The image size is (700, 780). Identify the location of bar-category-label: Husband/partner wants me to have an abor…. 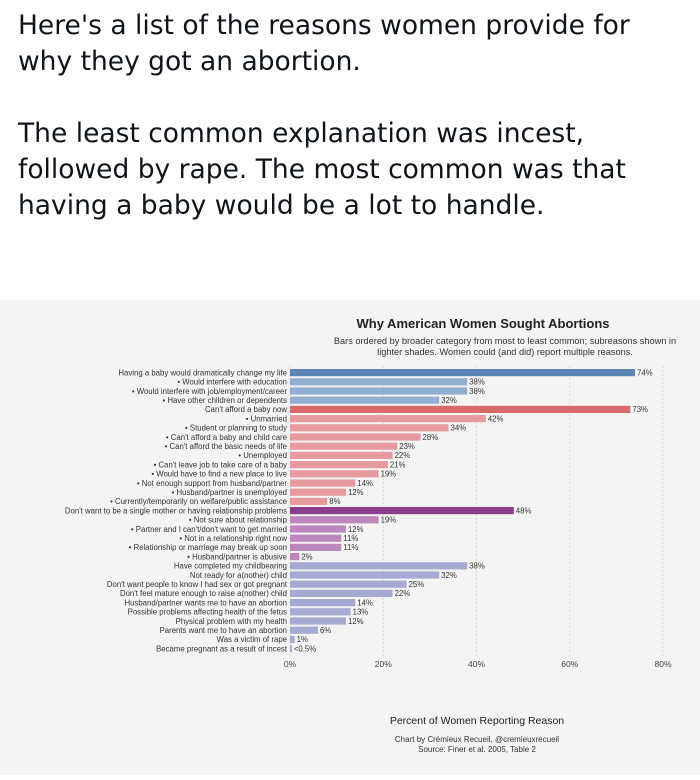
(205, 602).